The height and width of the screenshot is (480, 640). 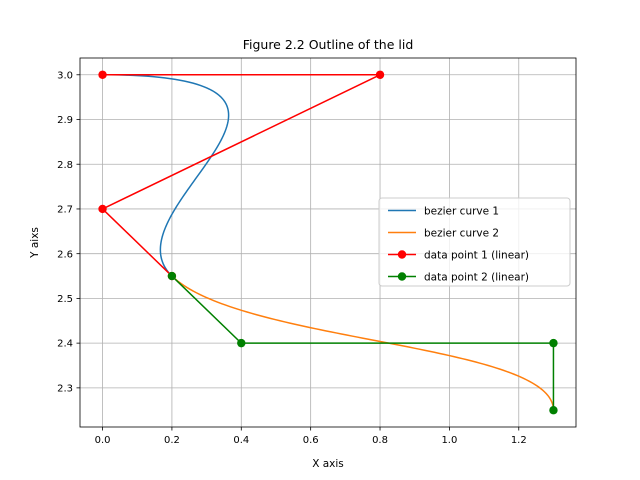 I want to click on x-axis-label: X axis, so click(x=328, y=464).